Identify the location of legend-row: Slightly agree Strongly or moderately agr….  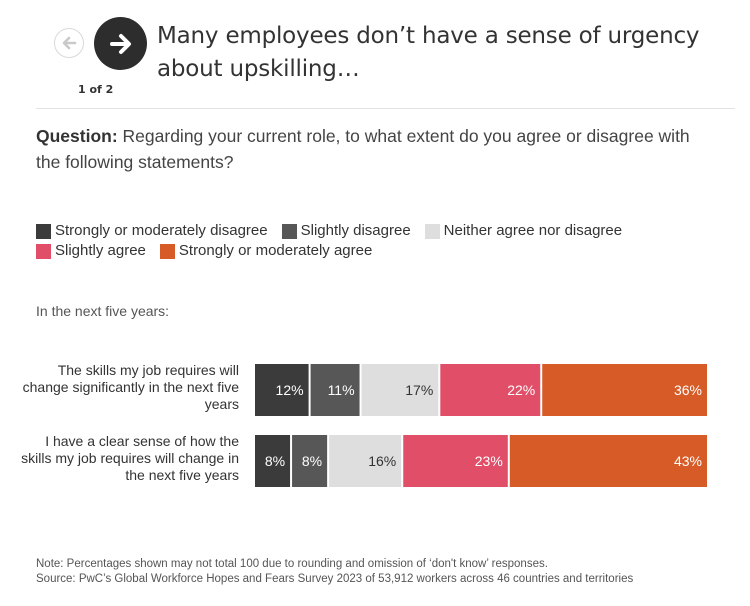
(376, 251).